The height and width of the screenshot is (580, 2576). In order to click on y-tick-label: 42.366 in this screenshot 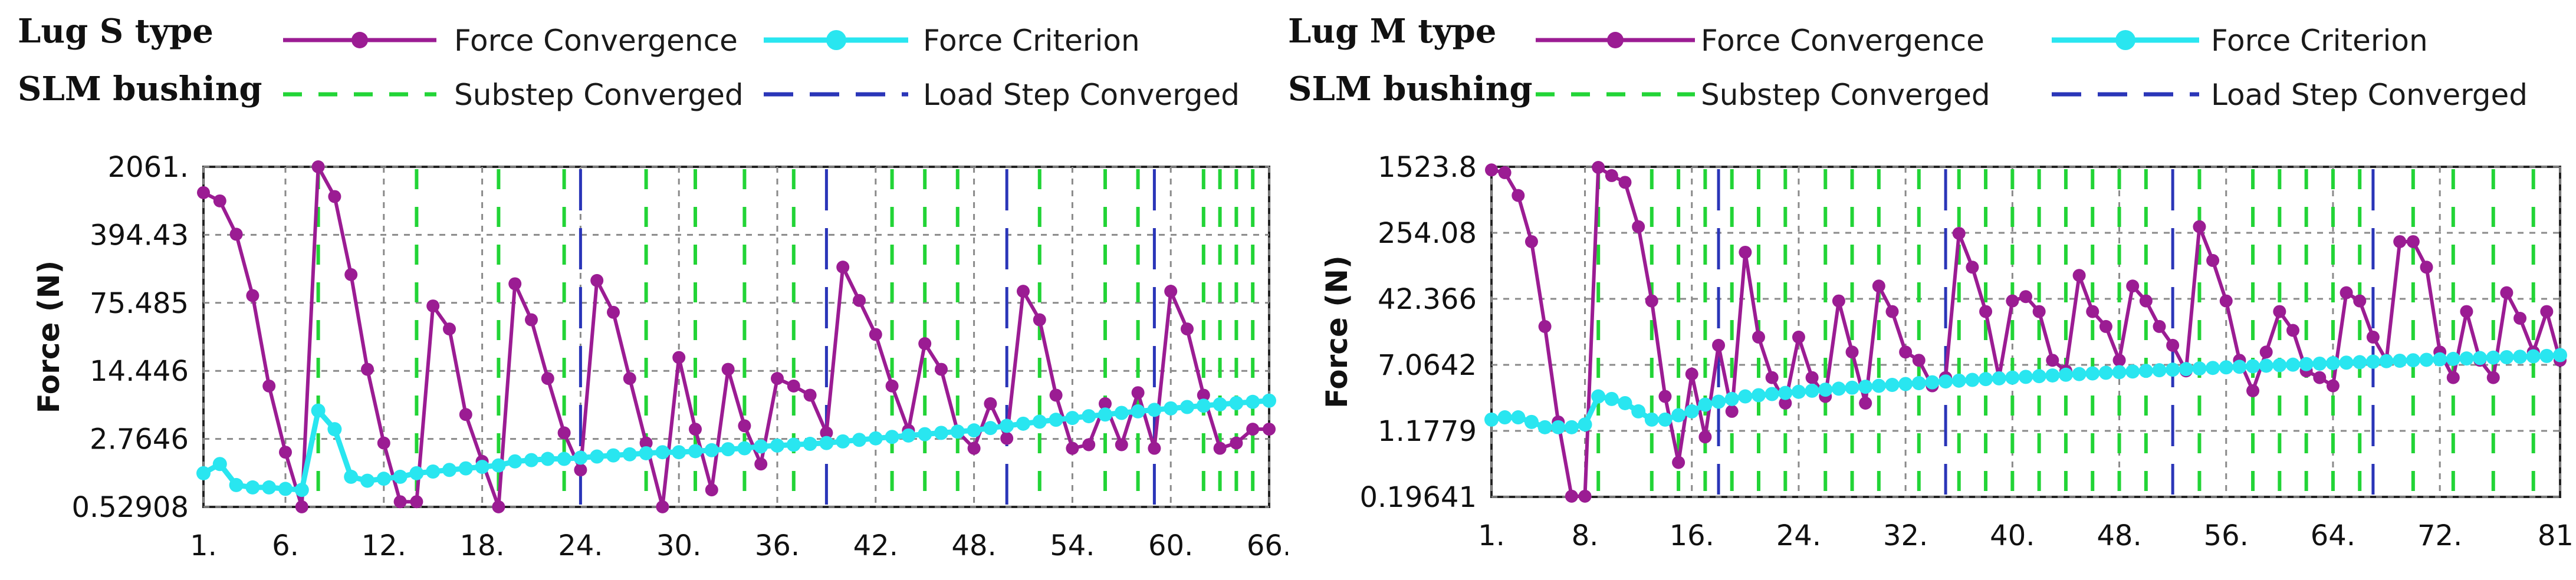, I will do `click(1427, 300)`.